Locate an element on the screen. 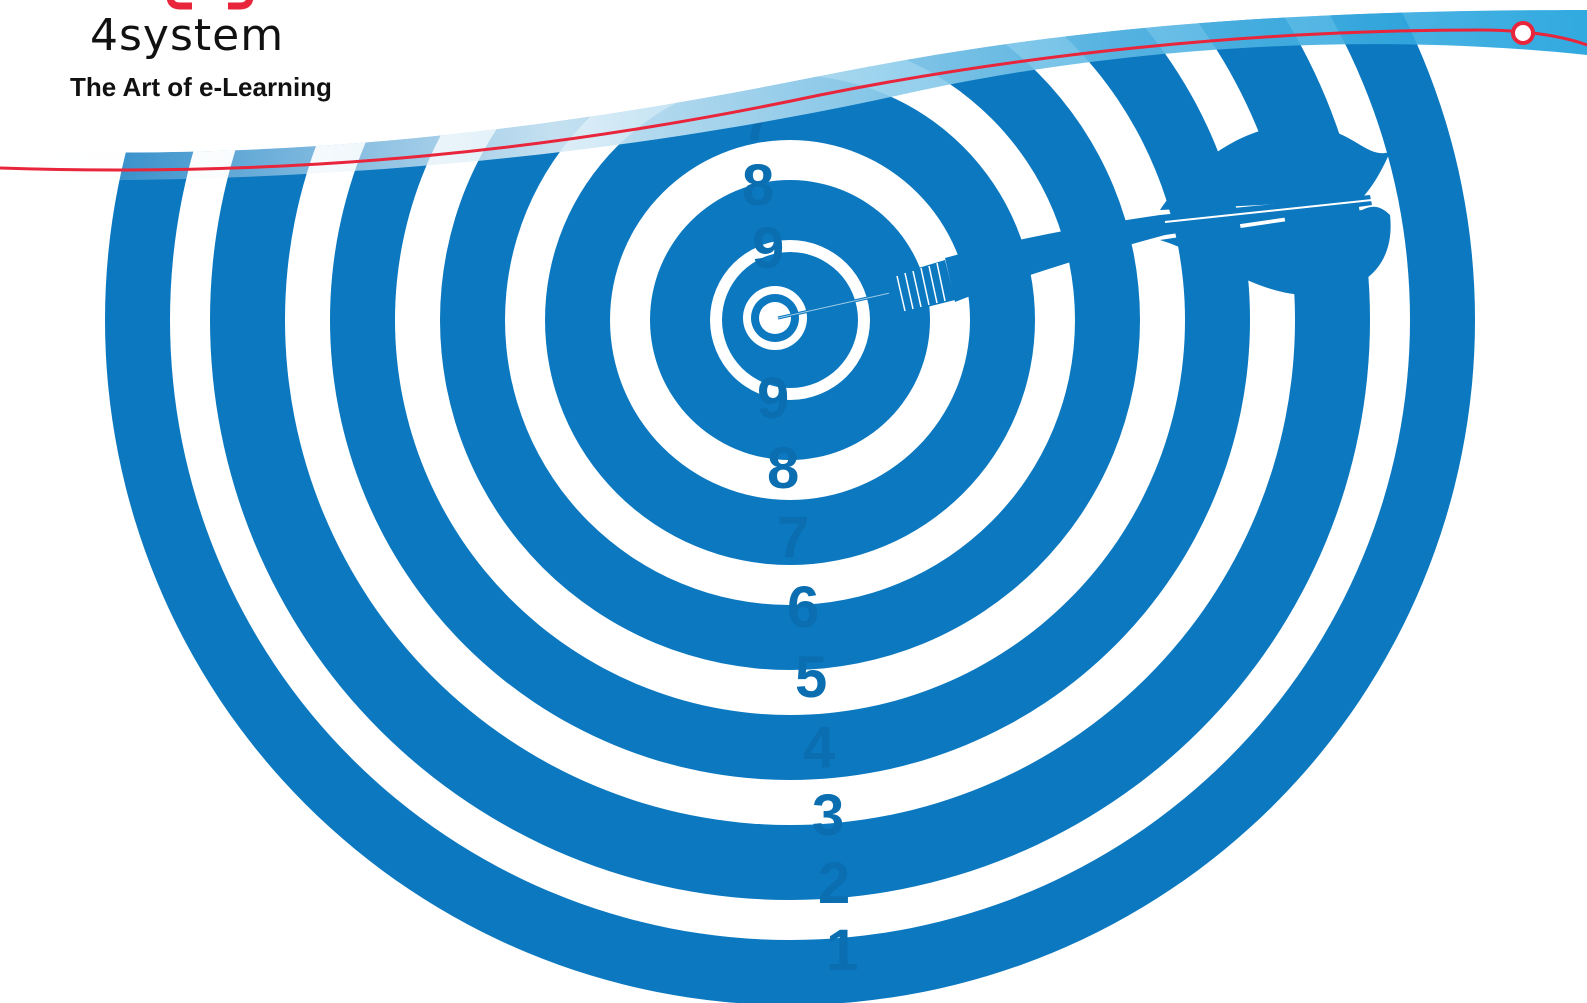 The height and width of the screenshot is (1003, 1587). ring-number: 2 is located at coordinates (834, 883).